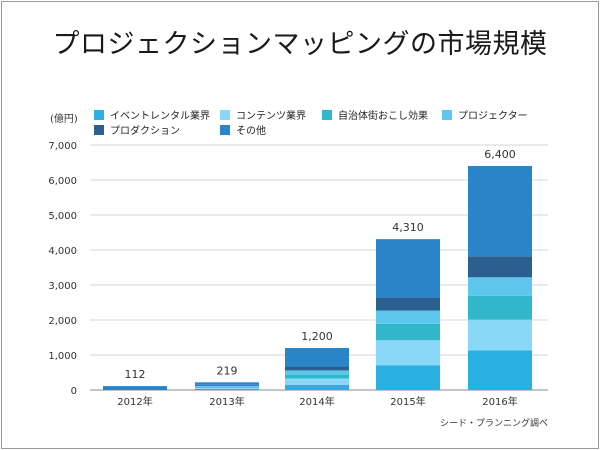 The width and height of the screenshot is (600, 450). Describe the element at coordinates (407, 401) in the screenshot. I see `x-tick-label: 2015年` at that location.